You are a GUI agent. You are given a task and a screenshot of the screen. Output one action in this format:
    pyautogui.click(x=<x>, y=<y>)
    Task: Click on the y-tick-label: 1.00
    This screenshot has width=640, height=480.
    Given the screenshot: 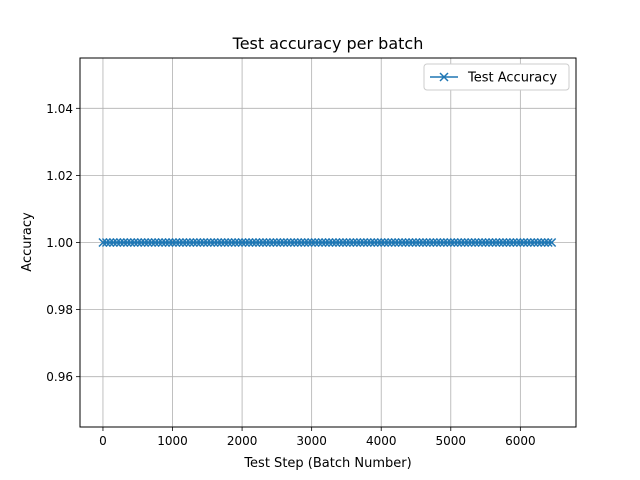 What is the action you would take?
    pyautogui.click(x=59, y=243)
    